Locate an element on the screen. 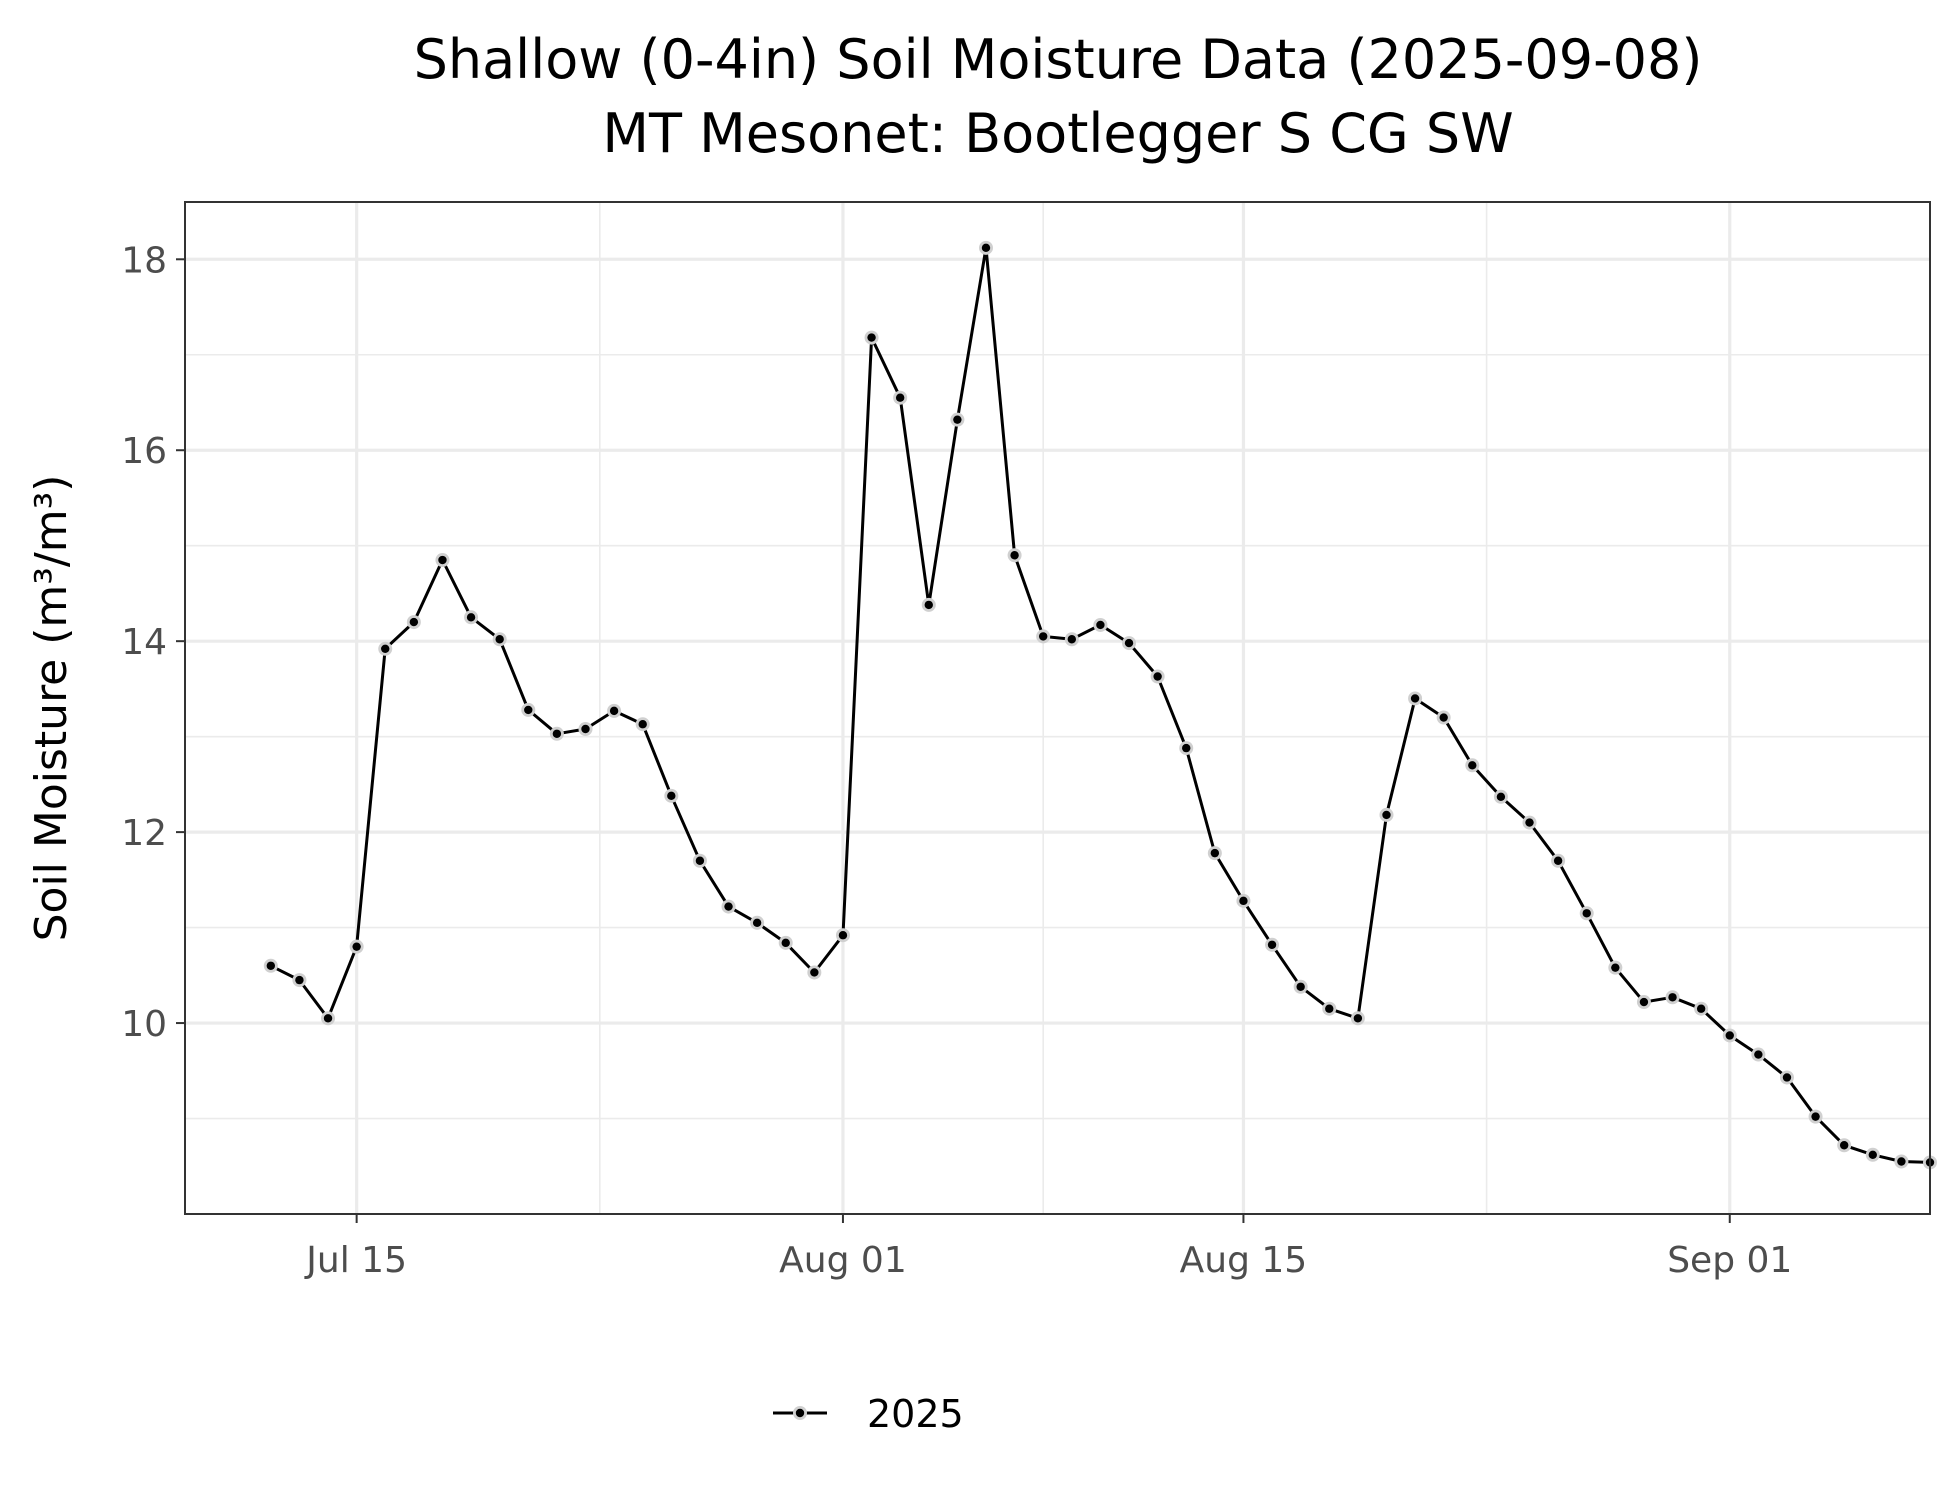 The image size is (1950, 1500). x-tick-label: Jul 15 is located at coordinates (355, 1260).